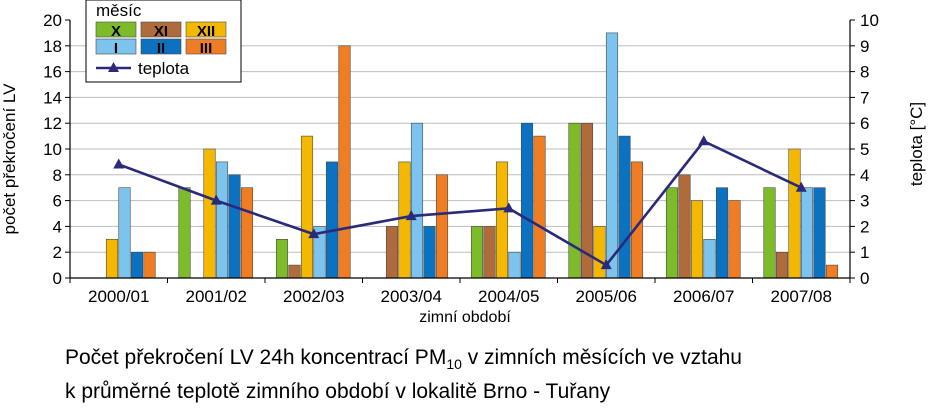 Image resolution: width=950 pixels, height=409 pixels. I want to click on y2-tick-label: 3, so click(864, 201).